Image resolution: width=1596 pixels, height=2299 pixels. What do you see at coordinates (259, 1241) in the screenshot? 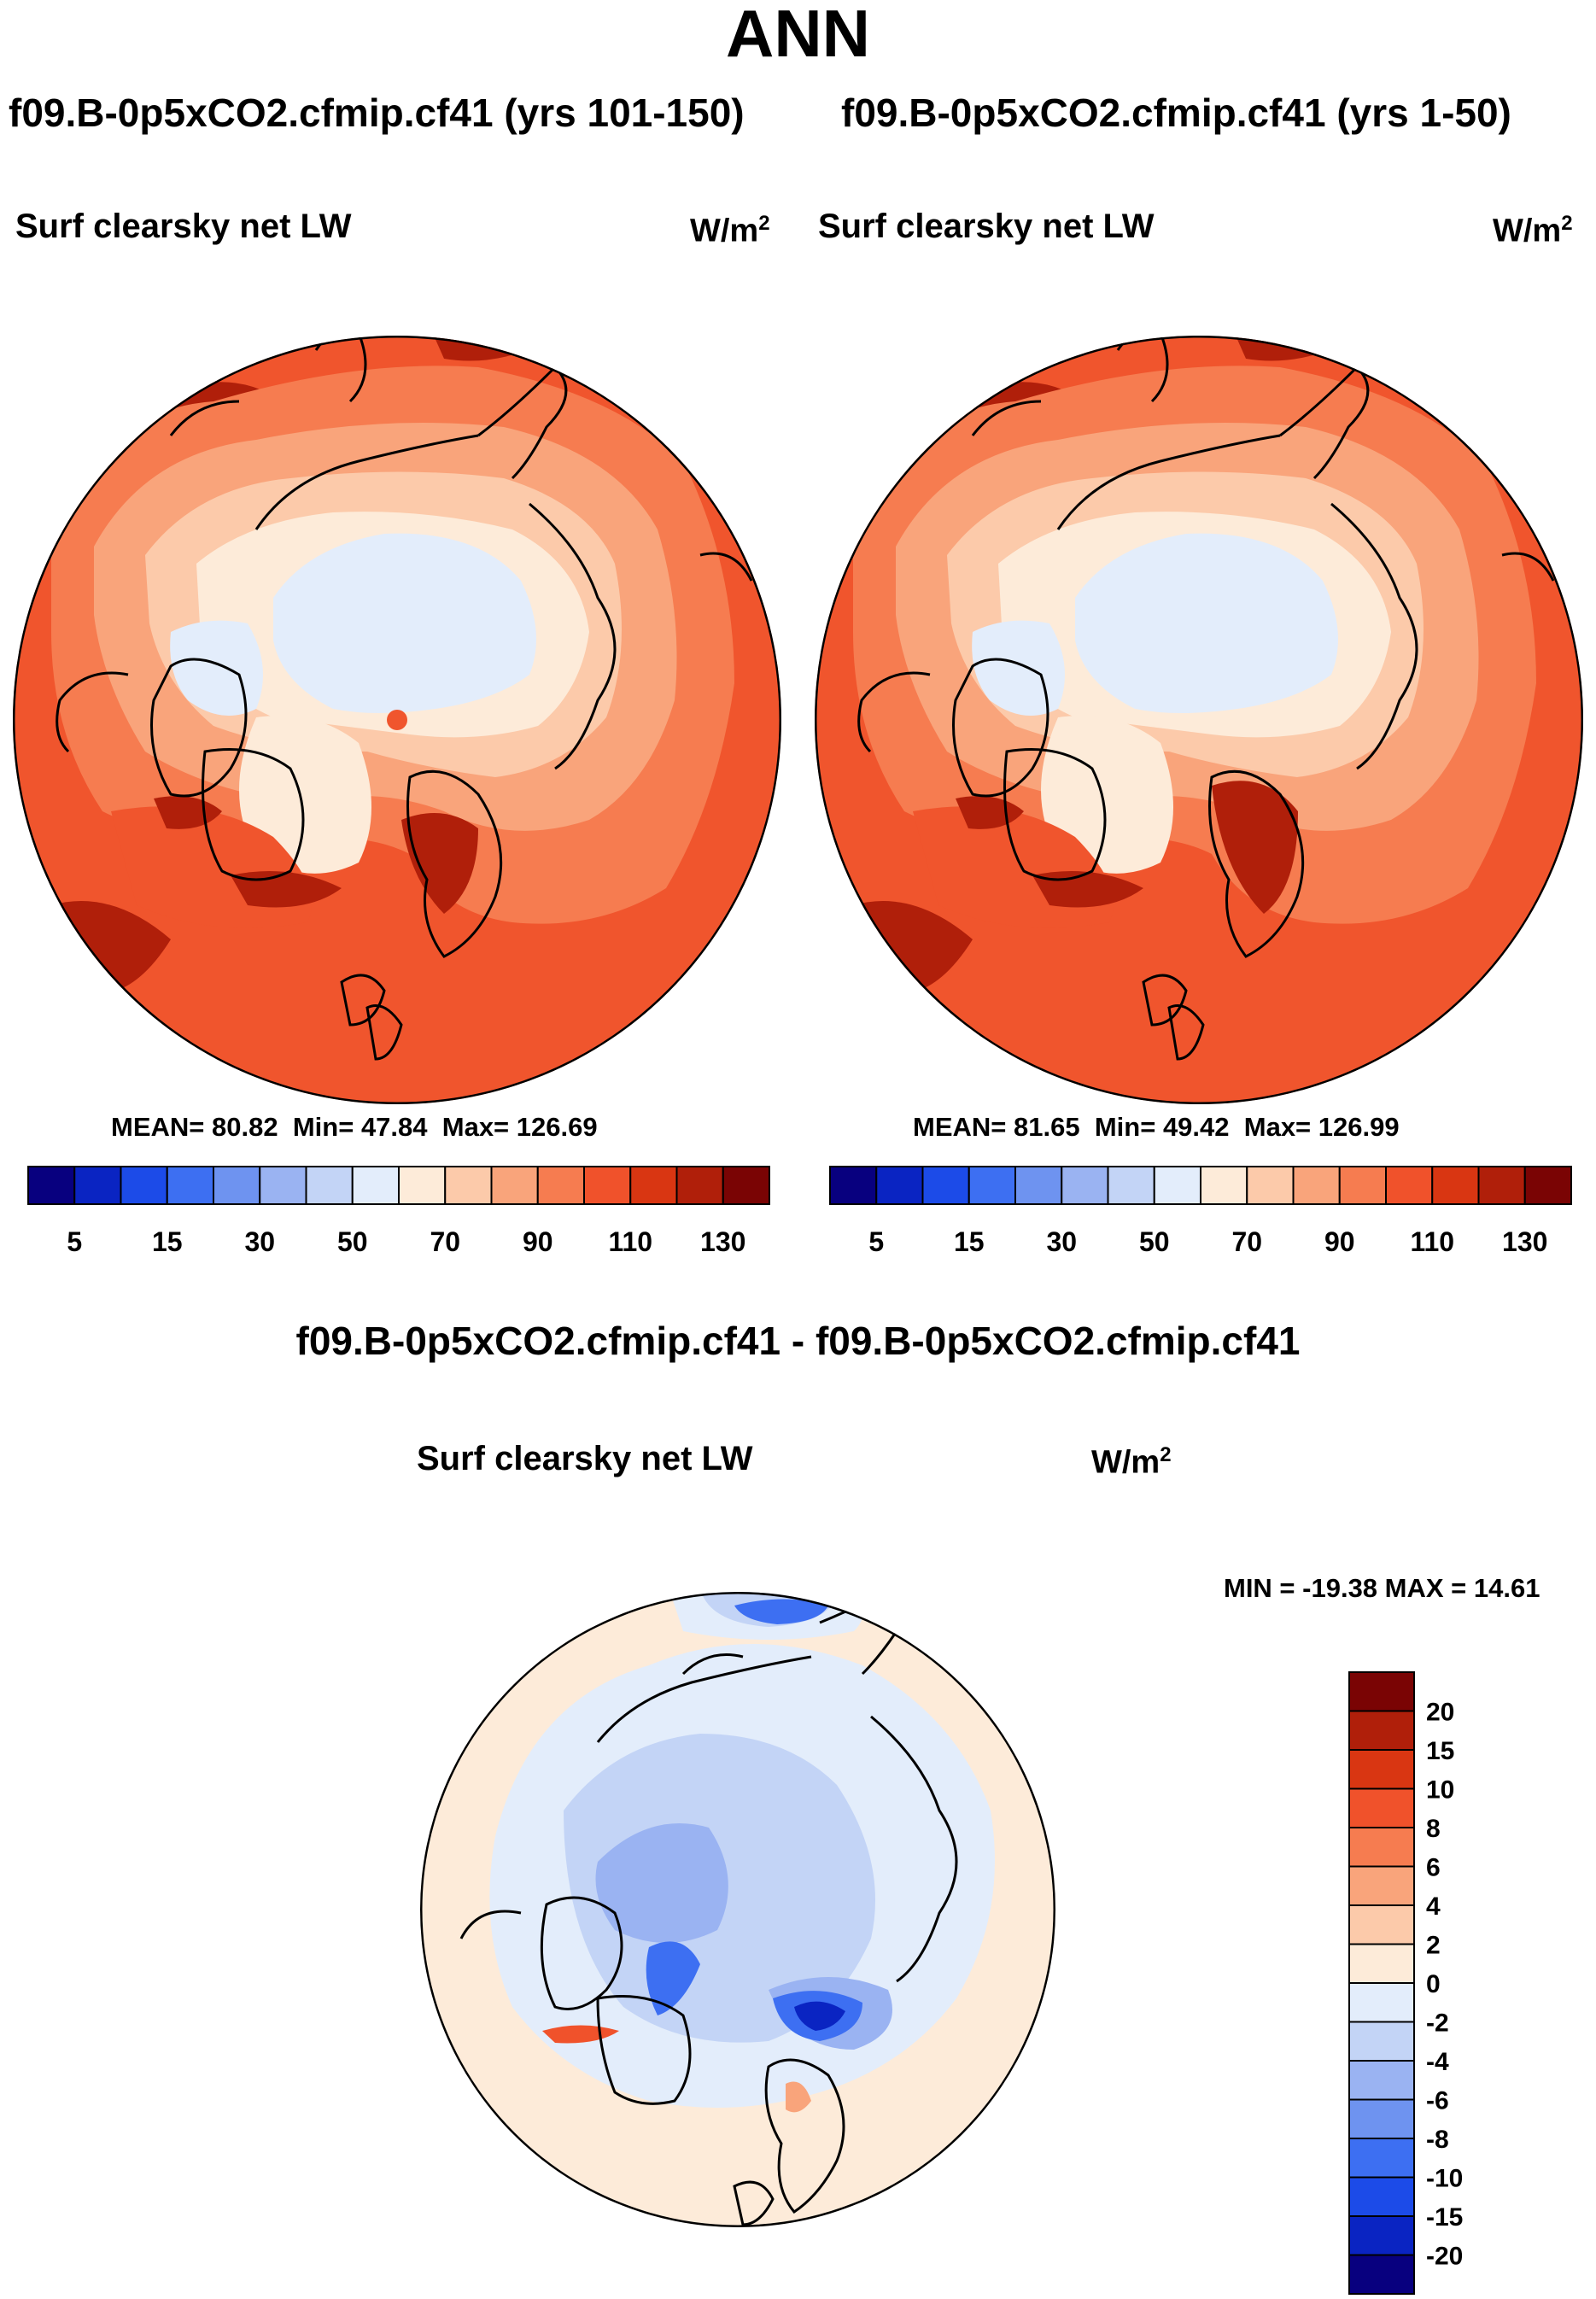
I see `left-colorbar-tick-label: 30` at bounding box center [259, 1241].